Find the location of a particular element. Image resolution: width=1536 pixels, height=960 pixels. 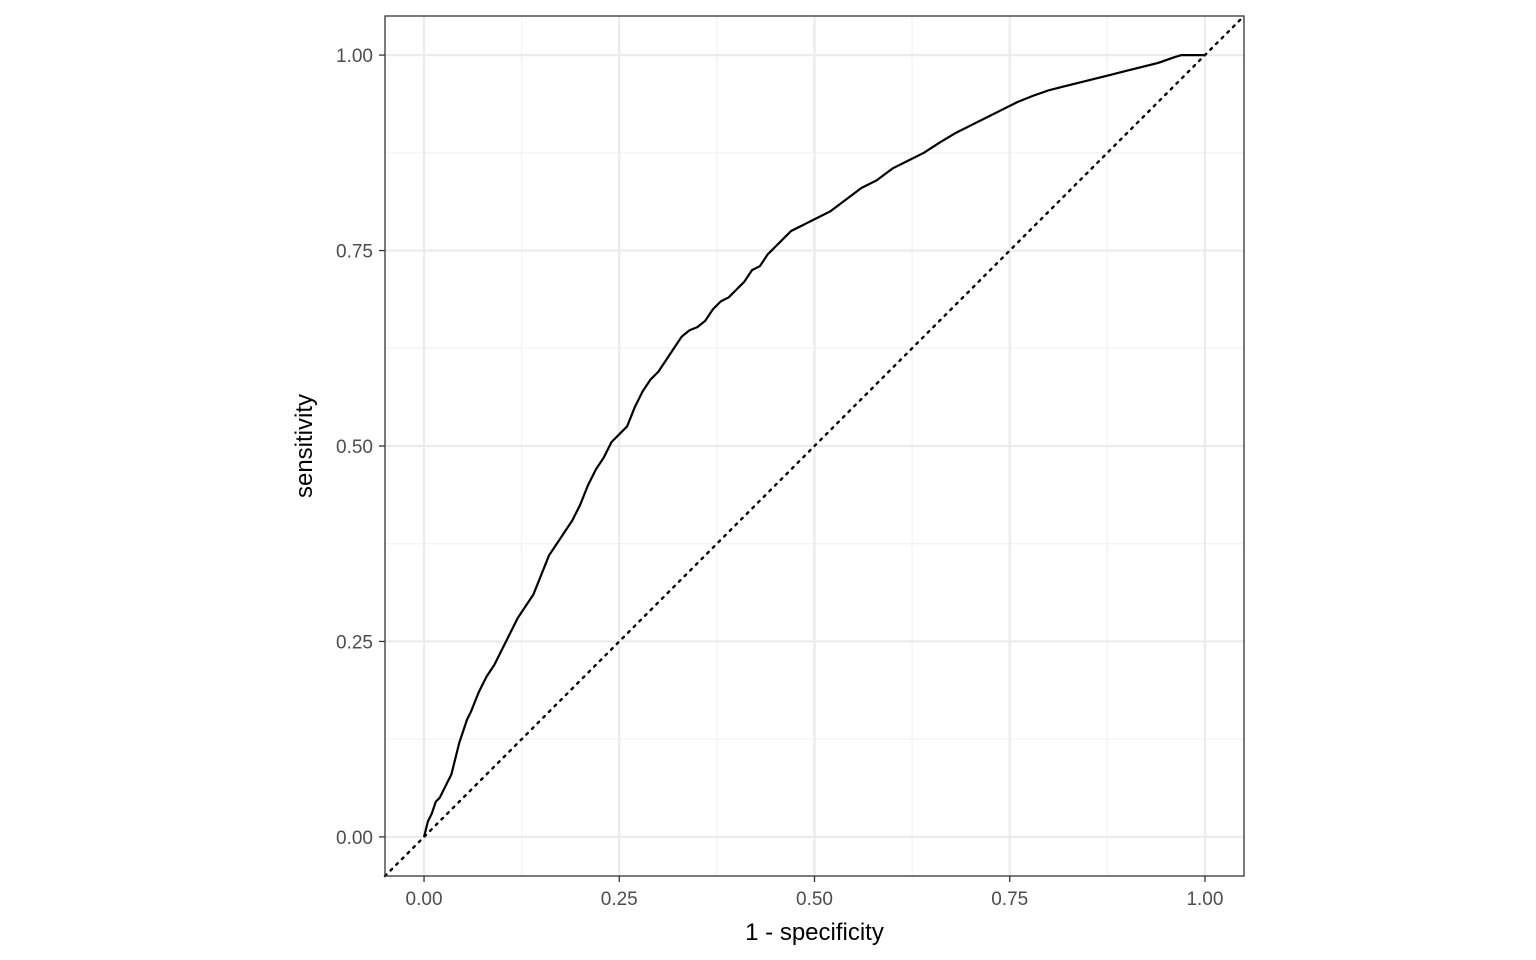

y-axis-title: sensitivity is located at coordinates (304, 446).